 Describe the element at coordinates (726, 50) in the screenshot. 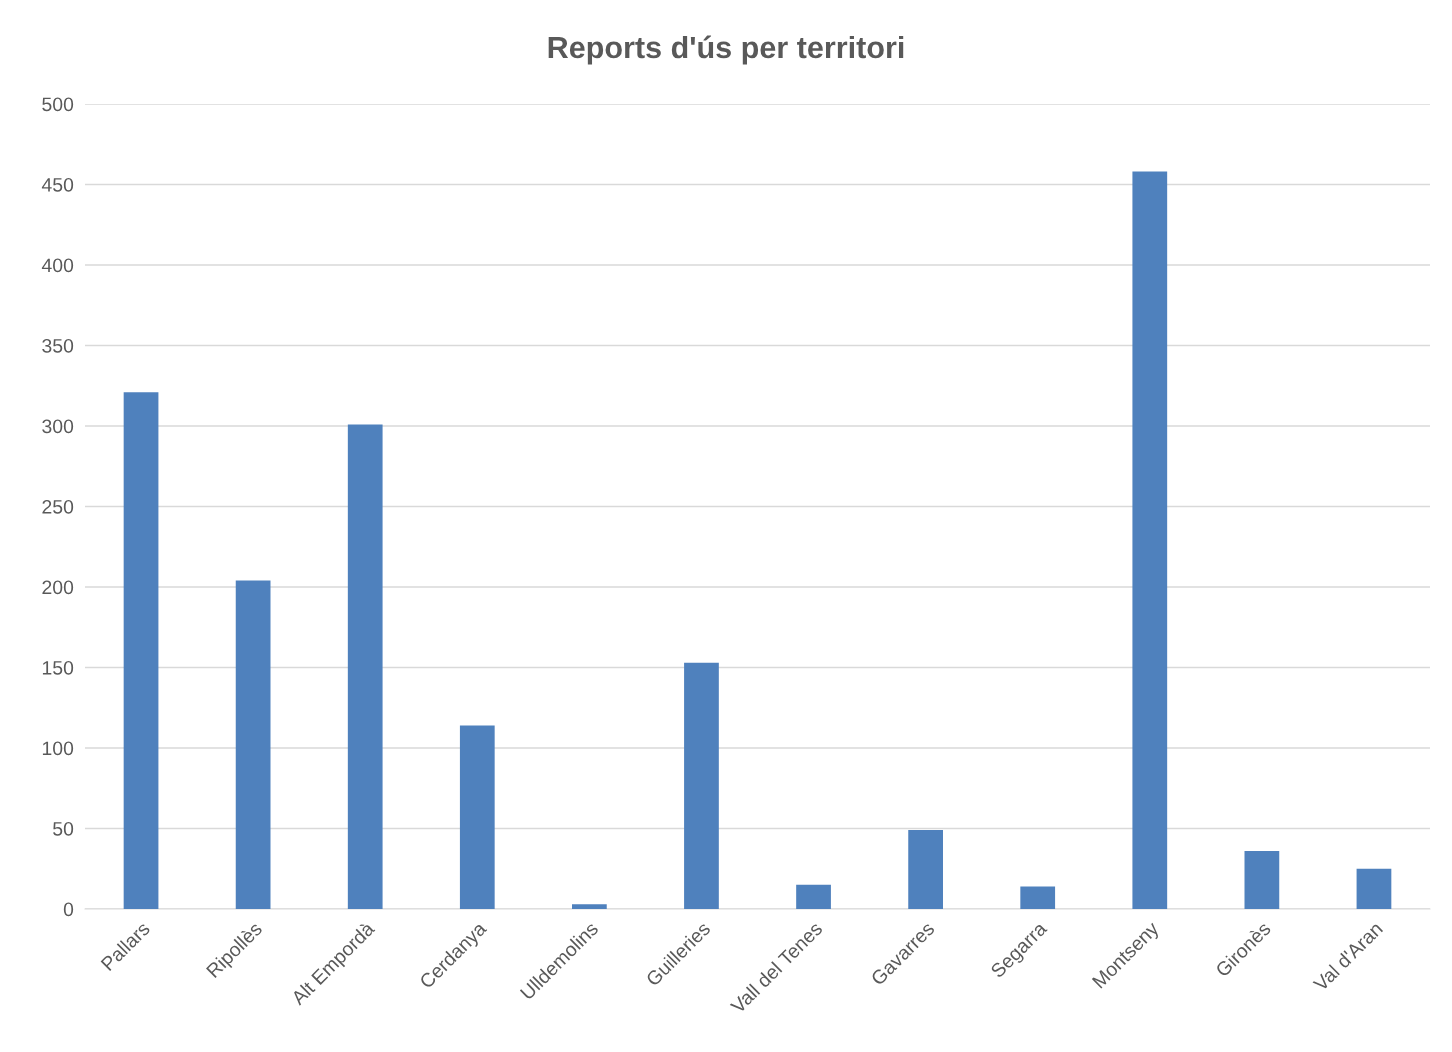

I see `chart-title: Reports d'ús per territori` at that location.